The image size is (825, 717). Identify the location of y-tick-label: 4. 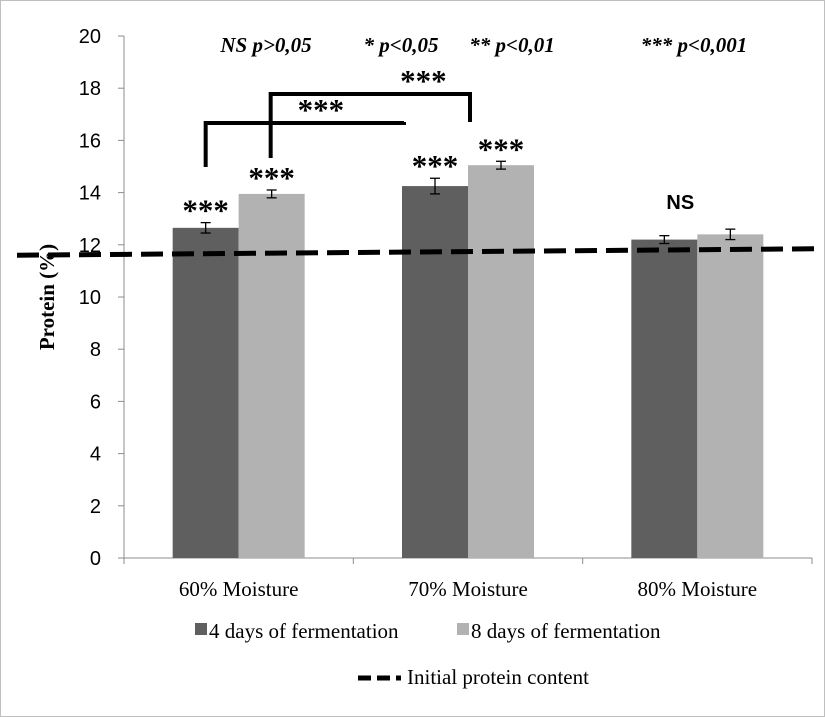
(95, 455).